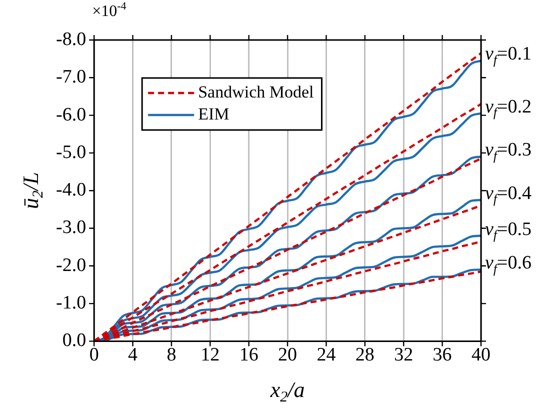 The image size is (543, 420). What do you see at coordinates (288, 355) in the screenshot?
I see `x-tick-label: 20` at bounding box center [288, 355].